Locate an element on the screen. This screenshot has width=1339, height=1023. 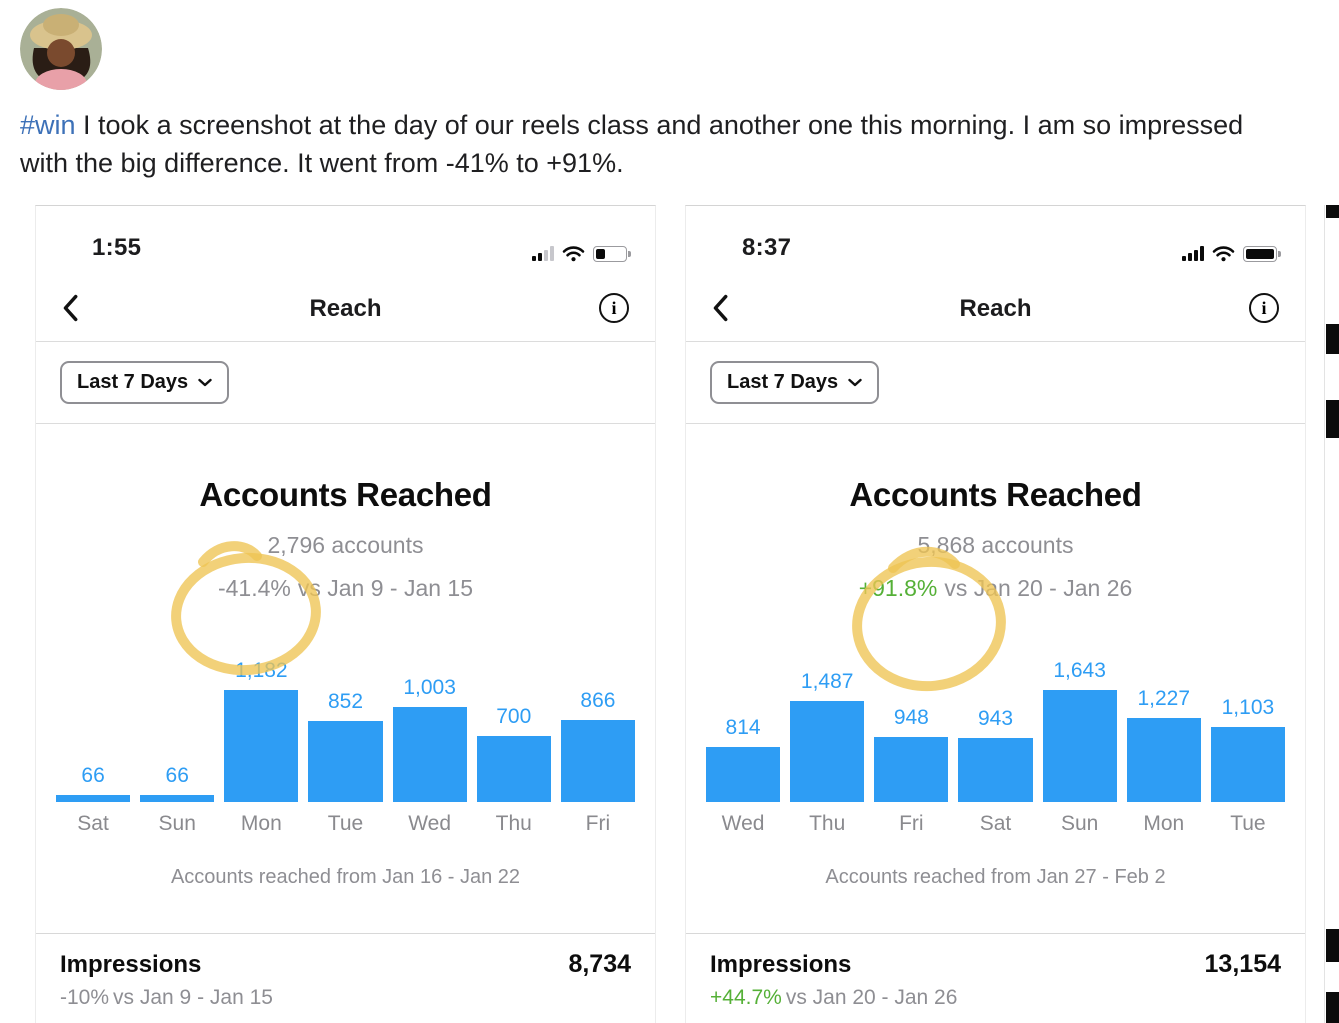
avatar is located at coordinates (61, 49).